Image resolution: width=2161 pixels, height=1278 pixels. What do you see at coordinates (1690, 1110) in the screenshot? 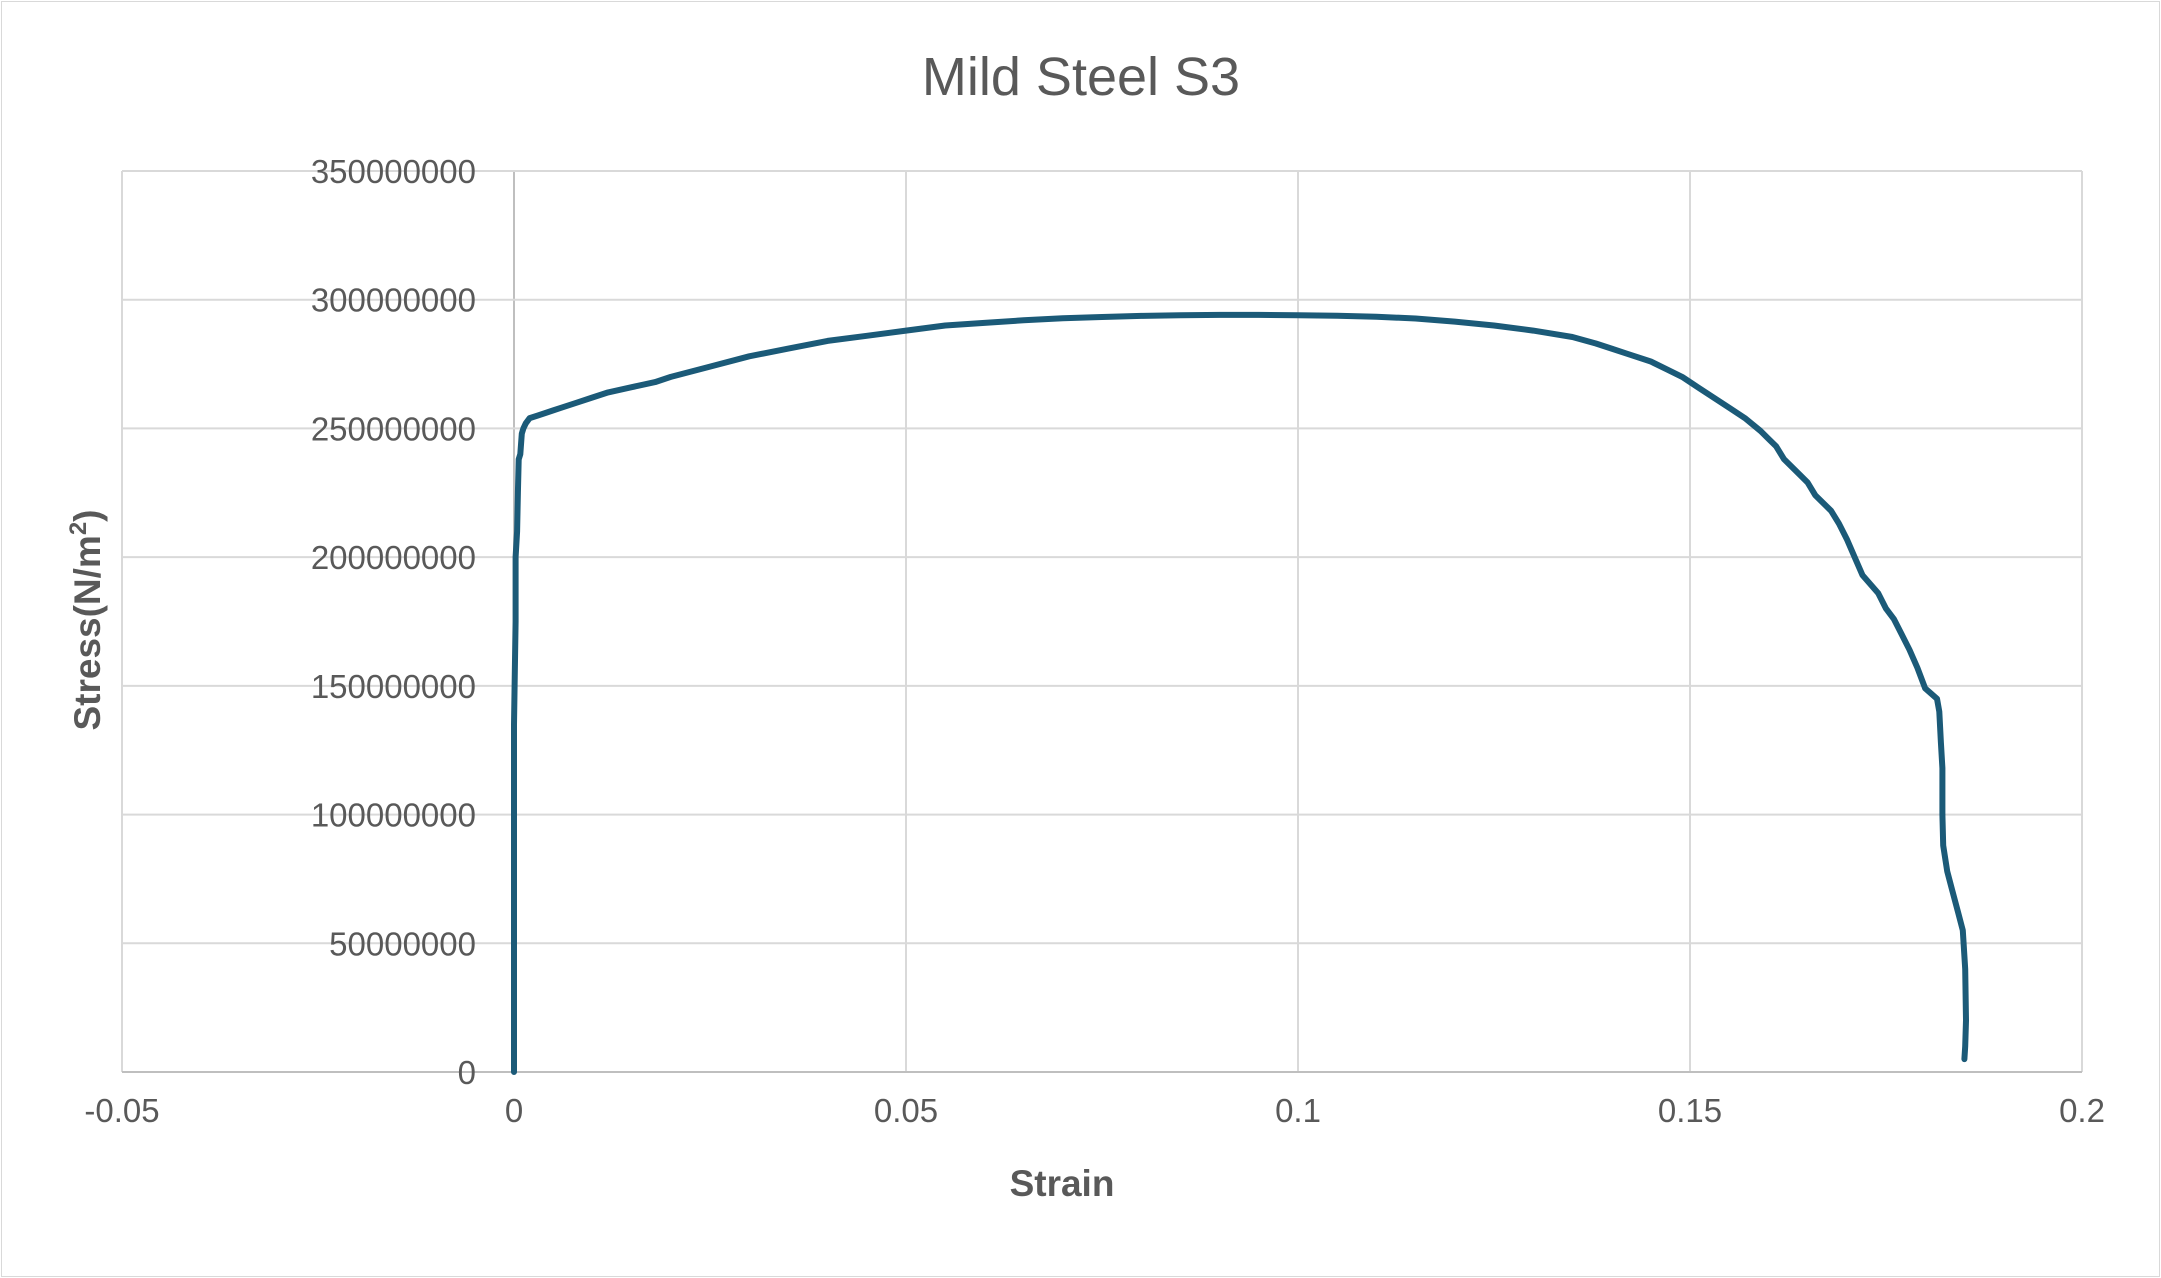
I see `x-tick-label-4: 0.15` at bounding box center [1690, 1110].